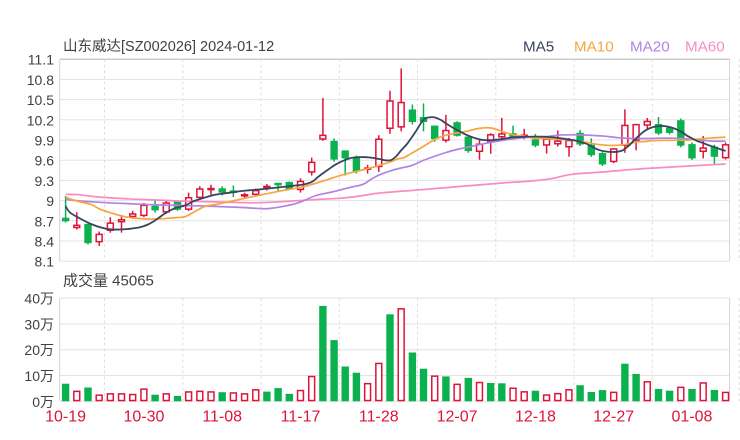 The height and width of the screenshot is (440, 740). What do you see at coordinates (43, 402) in the screenshot?
I see `svg-text: 0万` at bounding box center [43, 402].